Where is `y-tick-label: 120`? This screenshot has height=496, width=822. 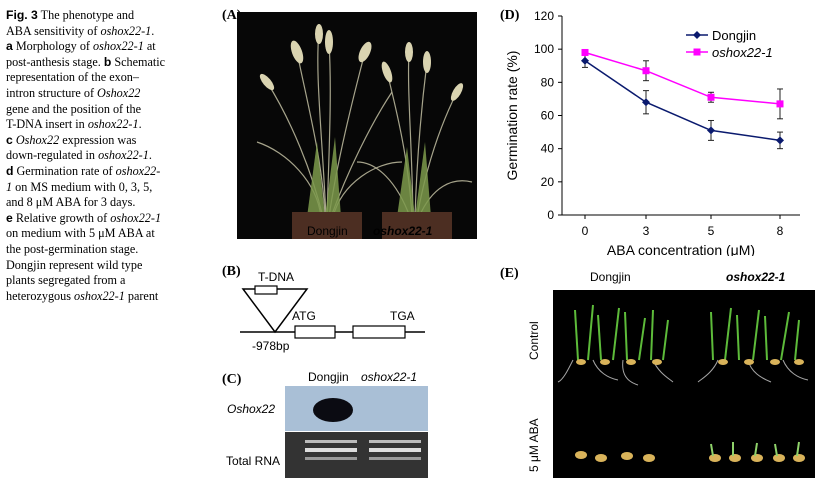 y-tick-label: 120 is located at coordinates (544, 16).